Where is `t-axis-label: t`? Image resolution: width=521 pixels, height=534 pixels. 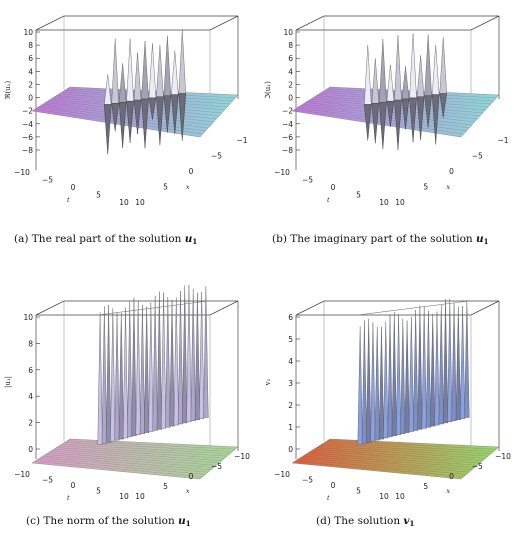 t-axis-label: t is located at coordinates (328, 200).